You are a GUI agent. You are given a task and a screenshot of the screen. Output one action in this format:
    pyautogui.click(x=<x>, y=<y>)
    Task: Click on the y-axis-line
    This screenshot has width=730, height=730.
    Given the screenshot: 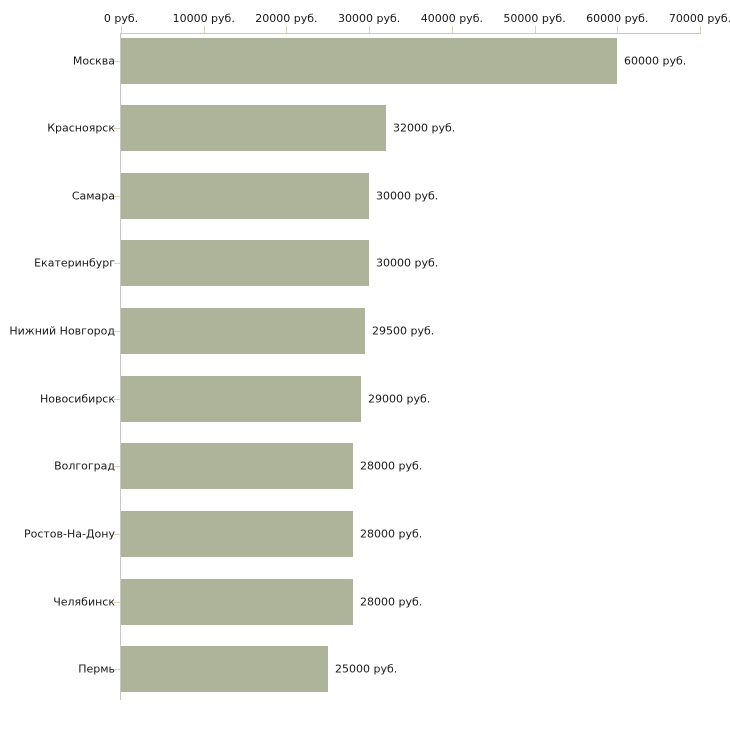 What is the action you would take?
    pyautogui.click(x=120, y=366)
    